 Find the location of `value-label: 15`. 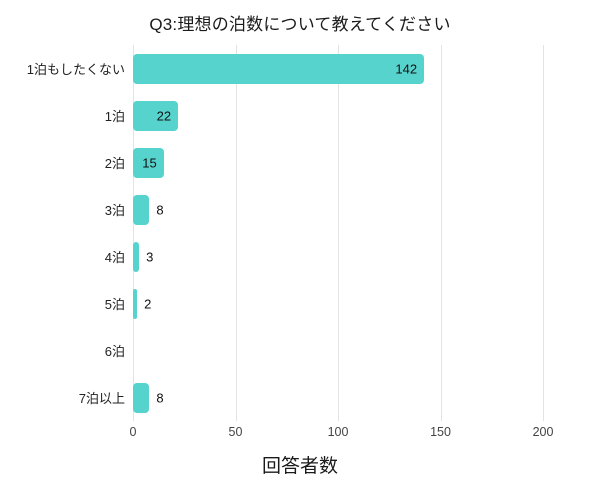

value-label: 15 is located at coordinates (149, 162).